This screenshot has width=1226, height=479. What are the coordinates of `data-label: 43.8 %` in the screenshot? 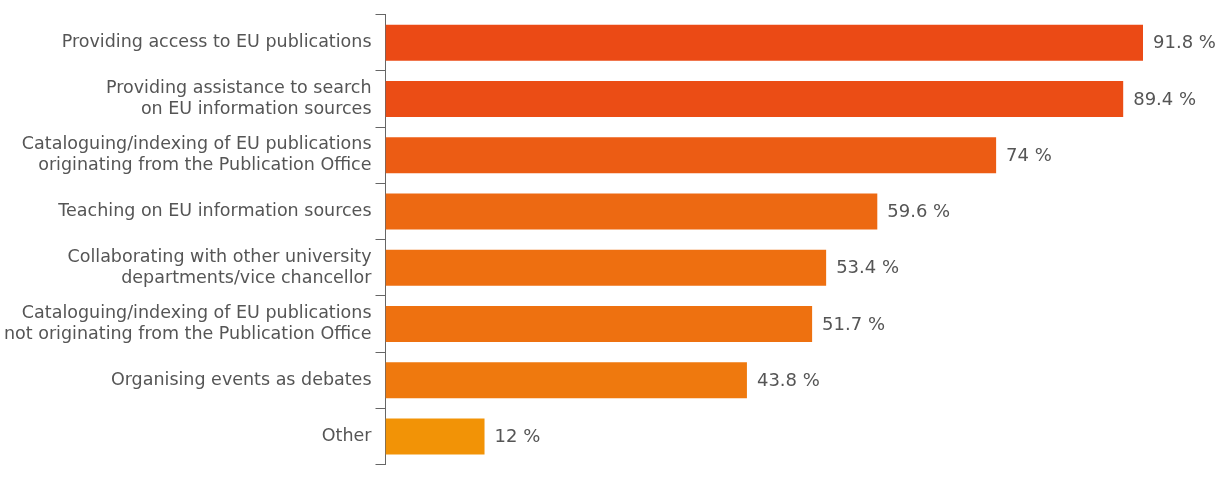 It's located at (788, 379).